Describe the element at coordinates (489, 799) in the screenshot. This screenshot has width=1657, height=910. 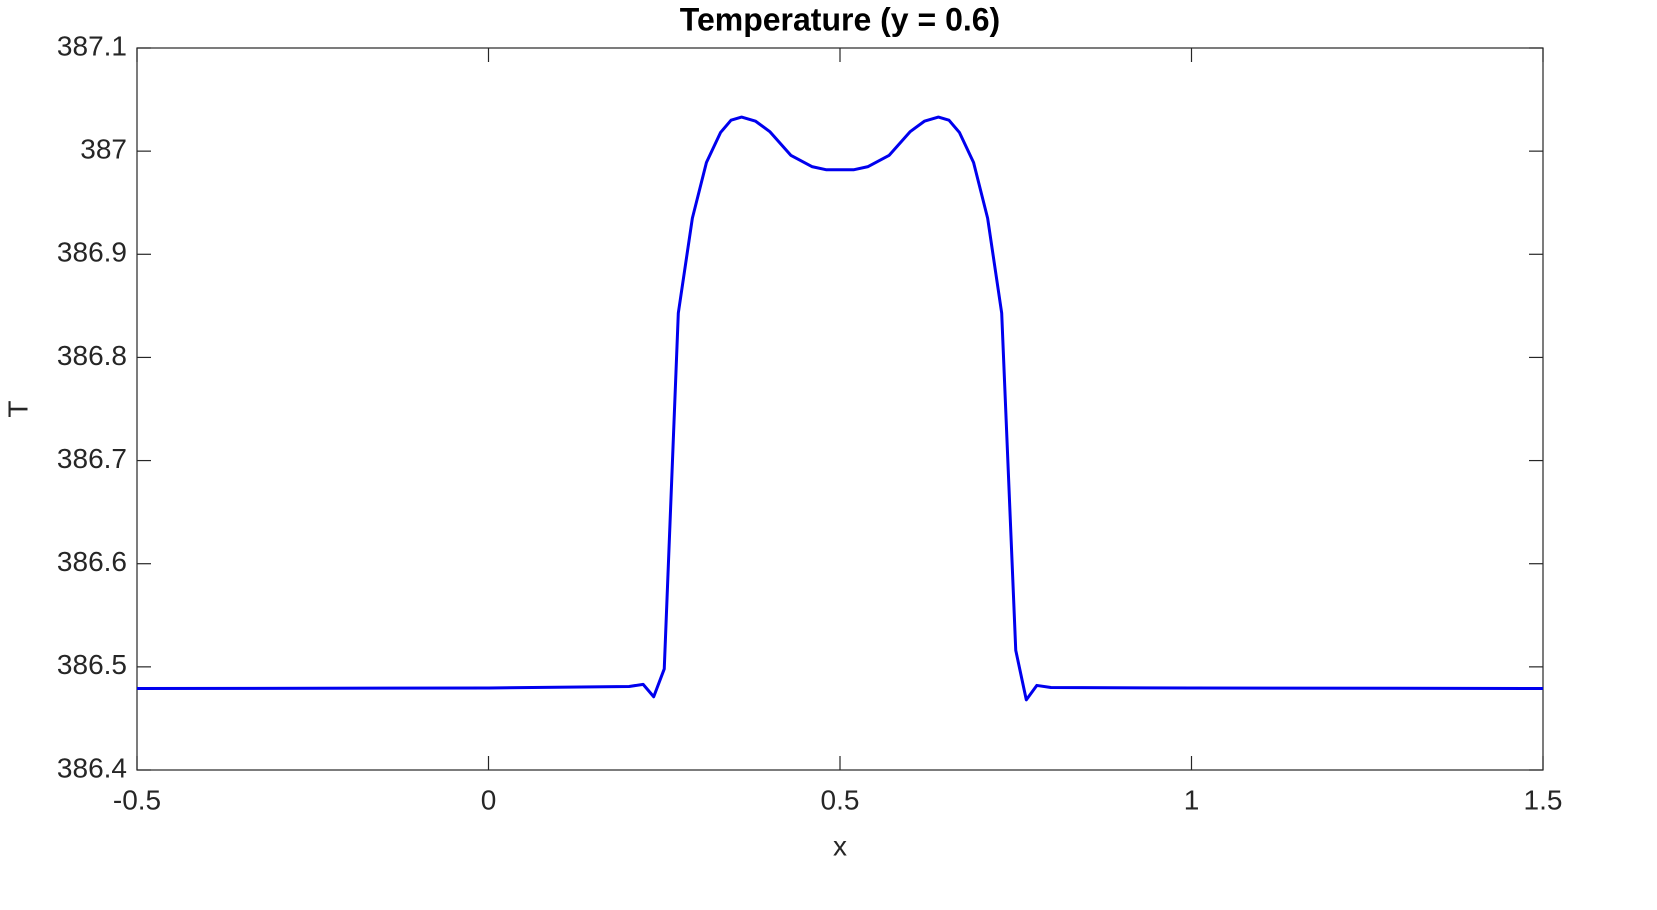
I see `x-tick-label: 0` at that location.